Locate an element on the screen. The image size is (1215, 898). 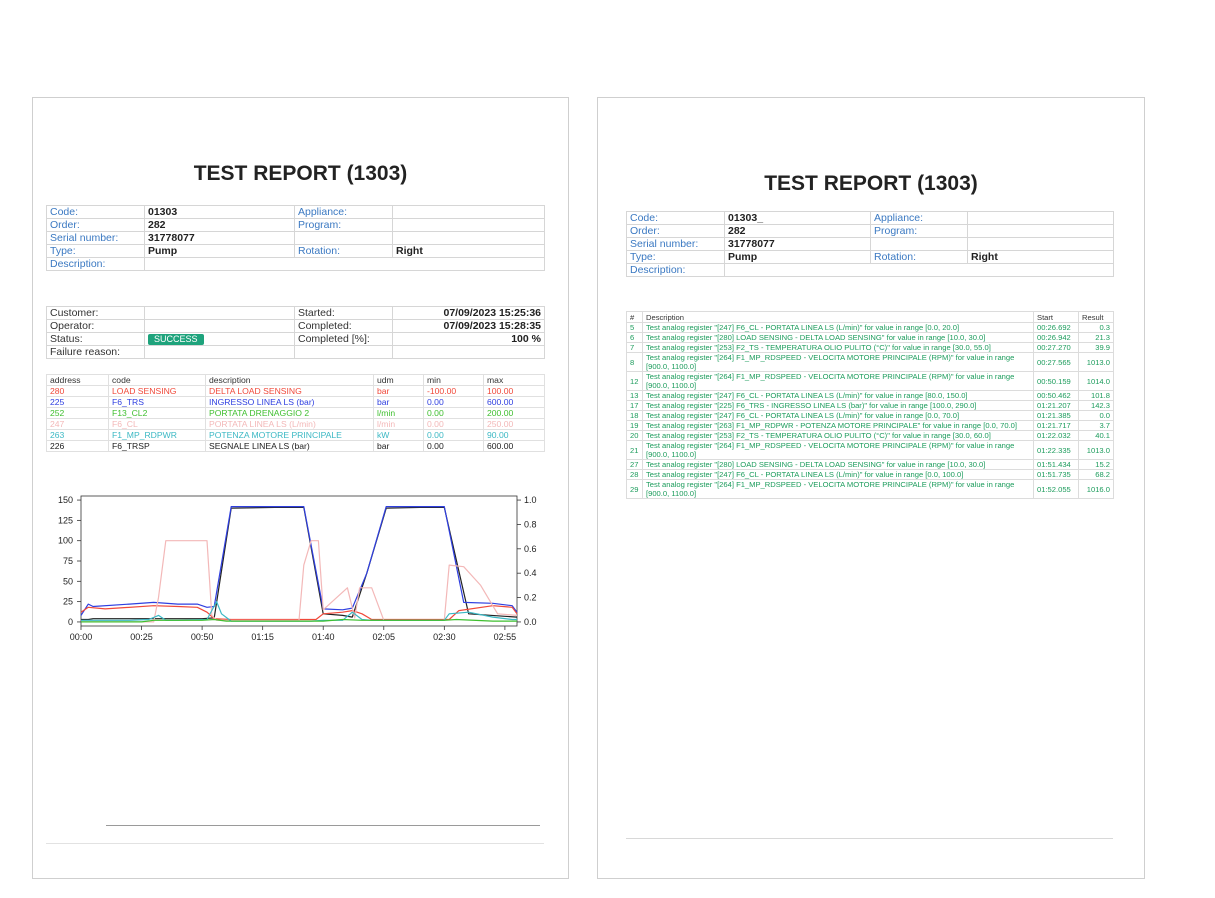
step-n: 5 is located at coordinates (634, 327).